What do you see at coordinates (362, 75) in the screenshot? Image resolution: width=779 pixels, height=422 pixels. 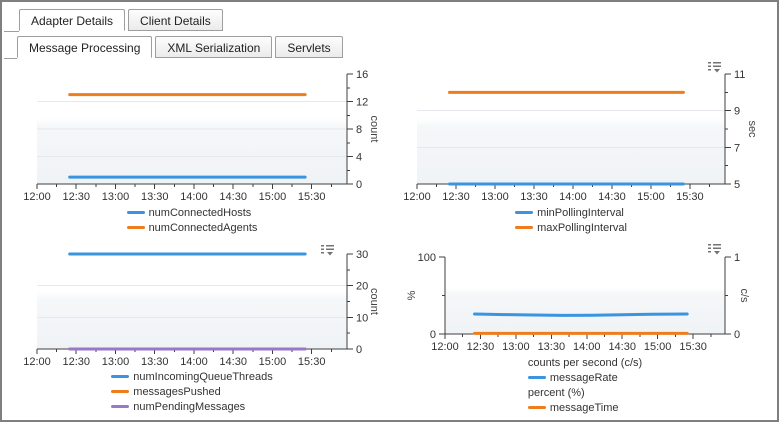 I see `y-tick-label: 16` at bounding box center [362, 75].